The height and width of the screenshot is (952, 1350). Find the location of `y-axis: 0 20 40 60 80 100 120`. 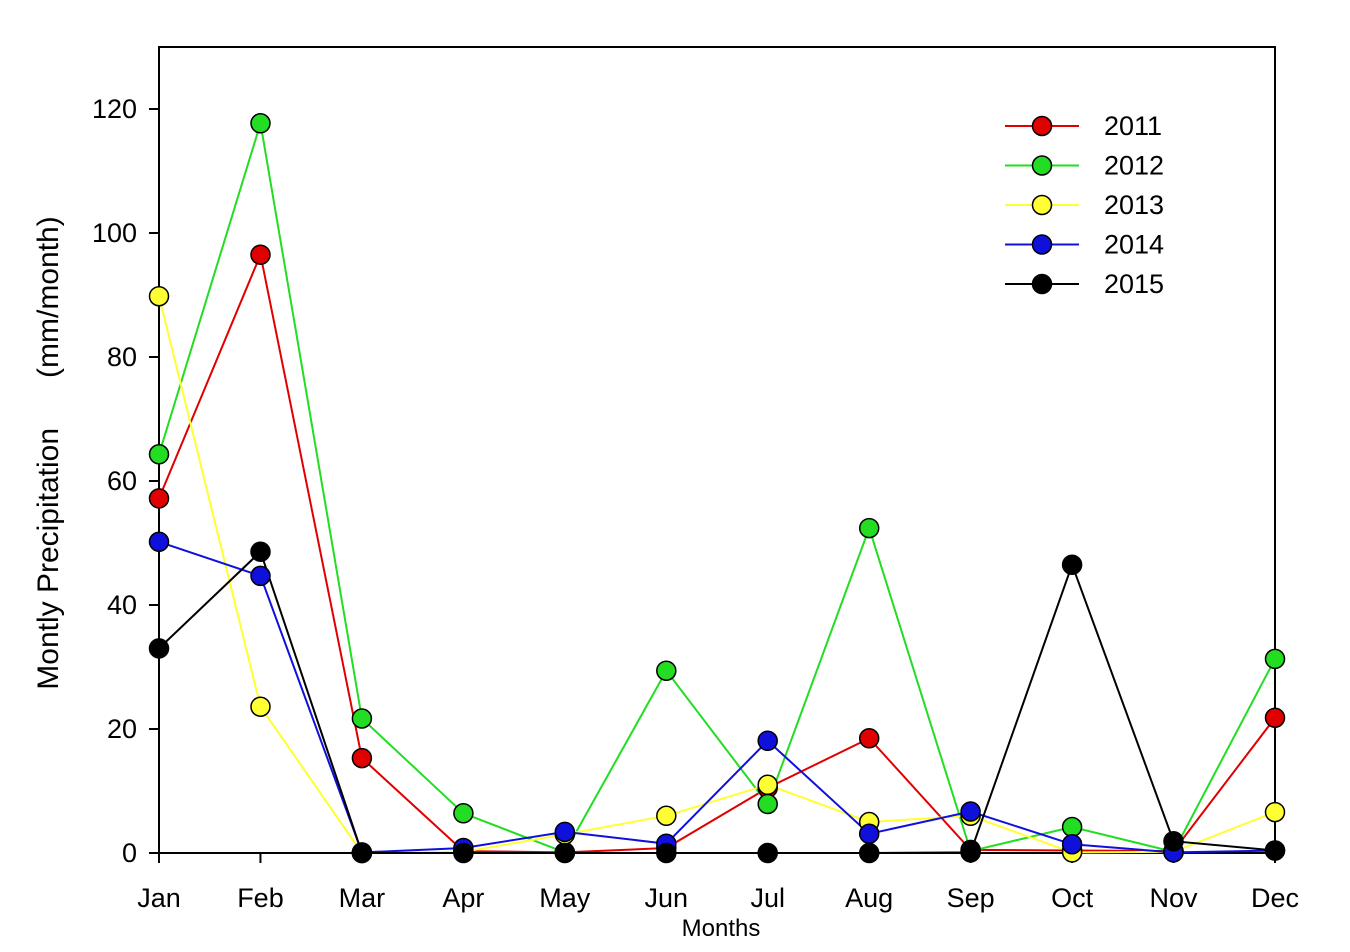

y-axis: 0 20 40 60 80 100 120 is located at coordinates (125, 481).